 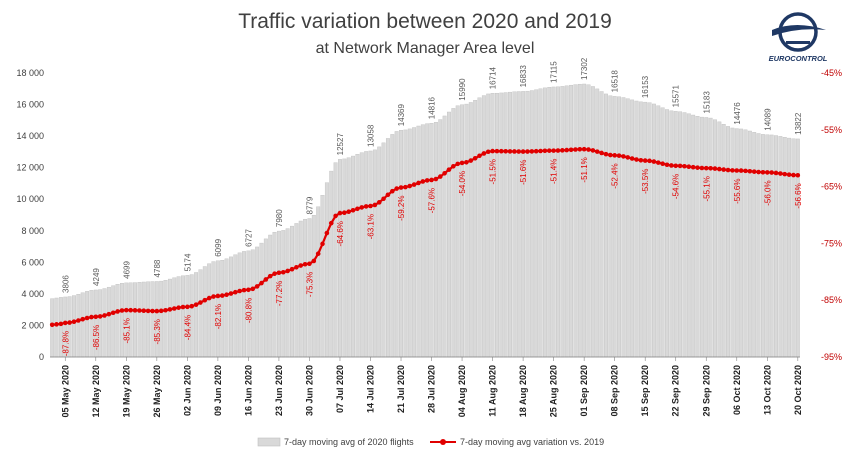 I want to click on x-tick-label: 25 Aug 2020, so click(x=554, y=391).